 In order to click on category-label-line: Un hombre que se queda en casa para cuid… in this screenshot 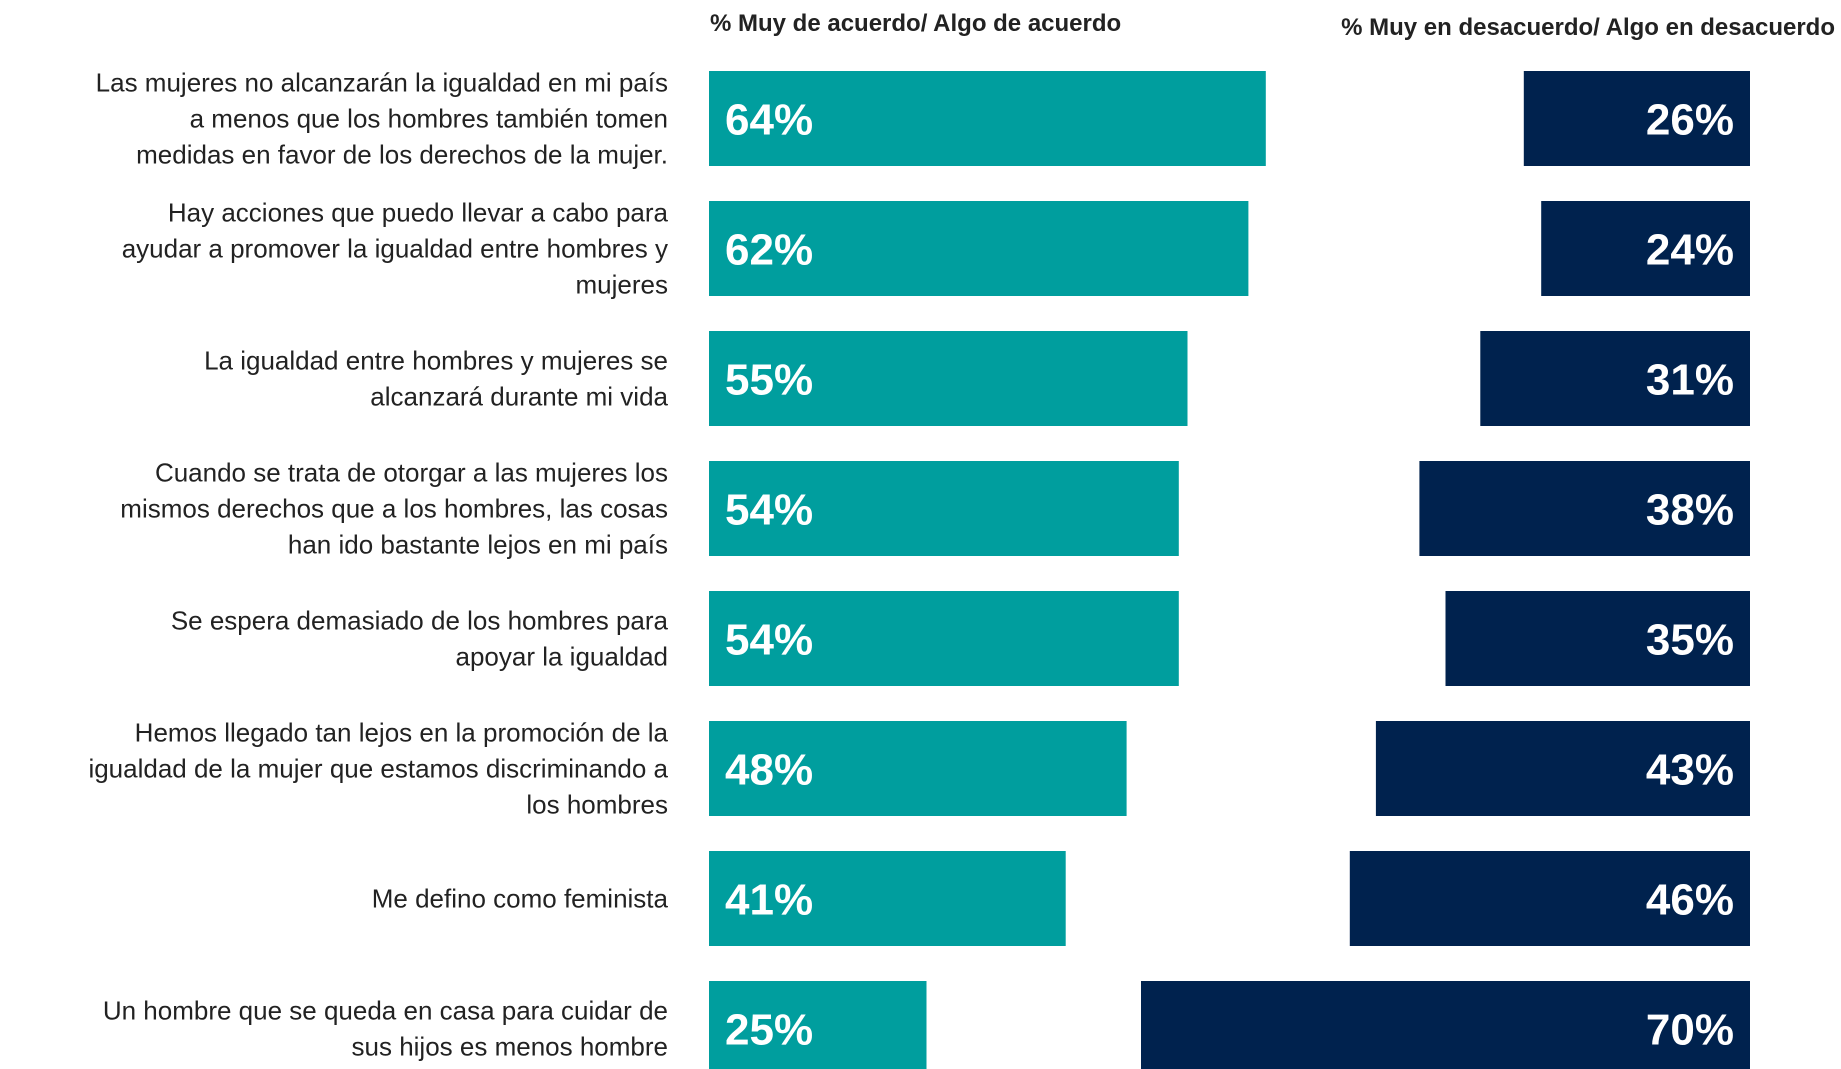, I will do `click(385, 1011)`.